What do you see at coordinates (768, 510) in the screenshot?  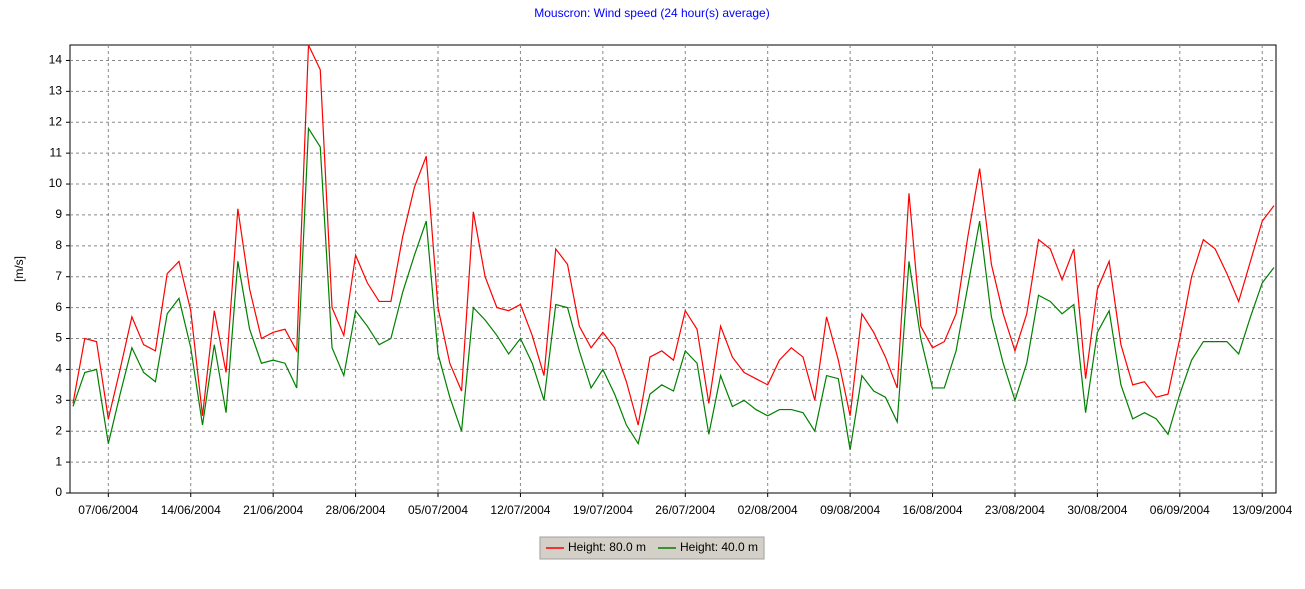 I see `x-tick-label: 02/08/2004` at bounding box center [768, 510].